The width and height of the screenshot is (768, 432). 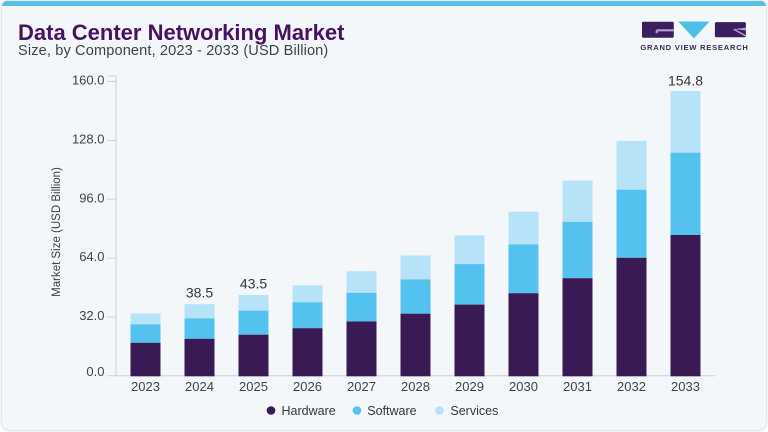 What do you see at coordinates (57, 232) in the screenshot?
I see `svg-text: Market Size (USD Billion)` at bounding box center [57, 232].